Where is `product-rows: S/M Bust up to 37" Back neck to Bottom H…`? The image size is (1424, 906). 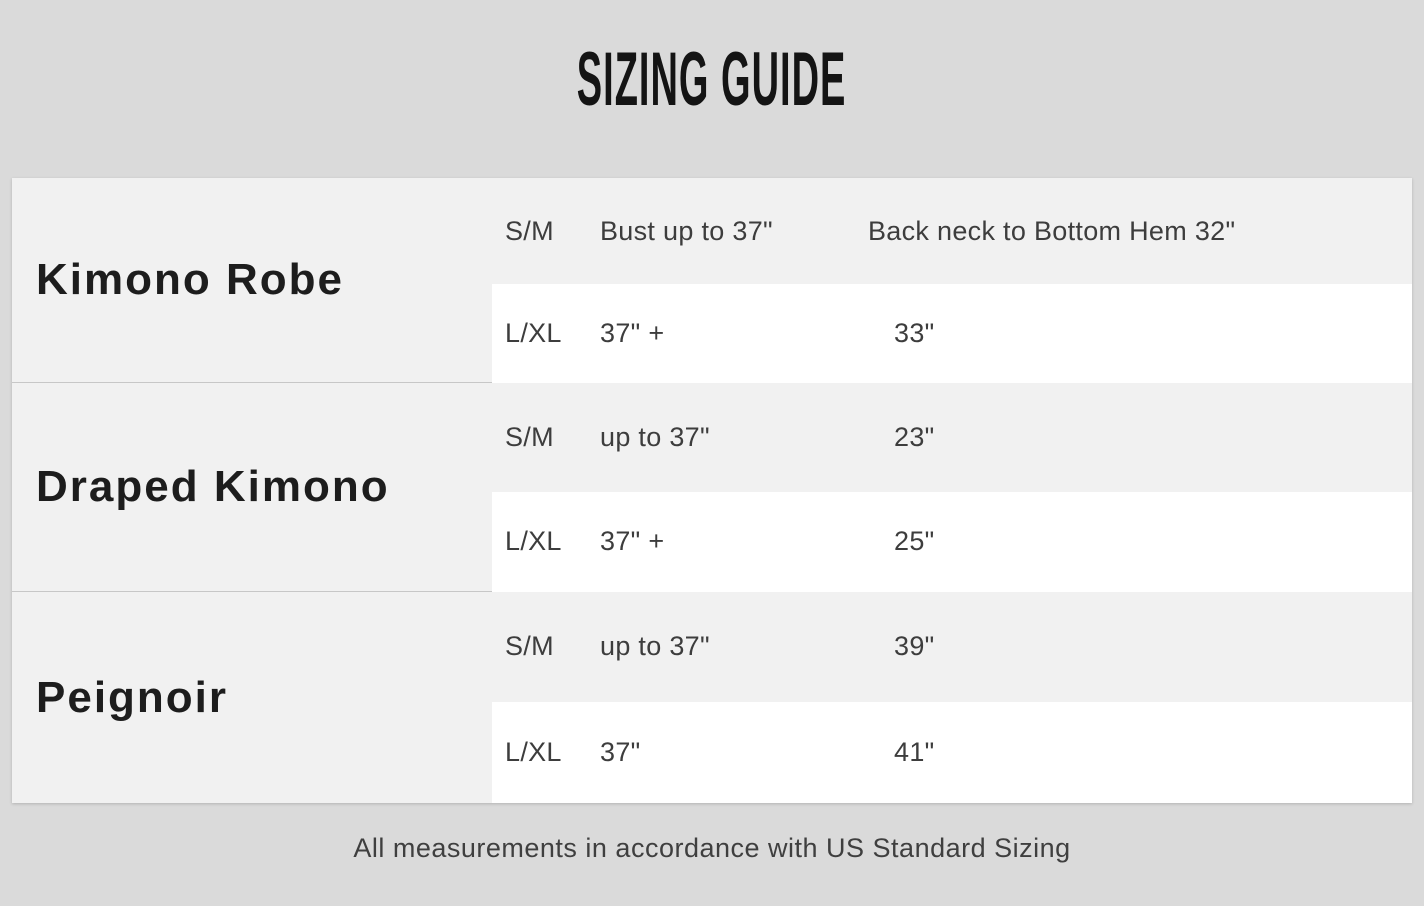
product-rows: S/M Bust up to 37" Back neck to Bottom H… is located at coordinates (952, 280).